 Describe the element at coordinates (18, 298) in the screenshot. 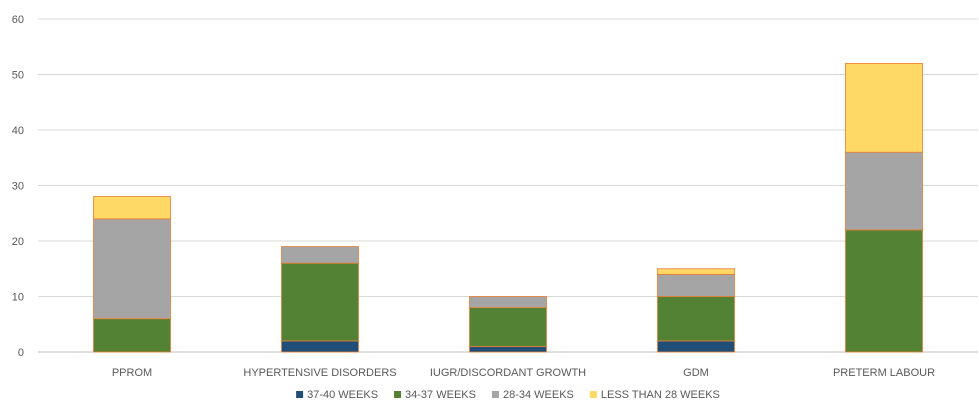

I see `y-tick-label: 10` at that location.